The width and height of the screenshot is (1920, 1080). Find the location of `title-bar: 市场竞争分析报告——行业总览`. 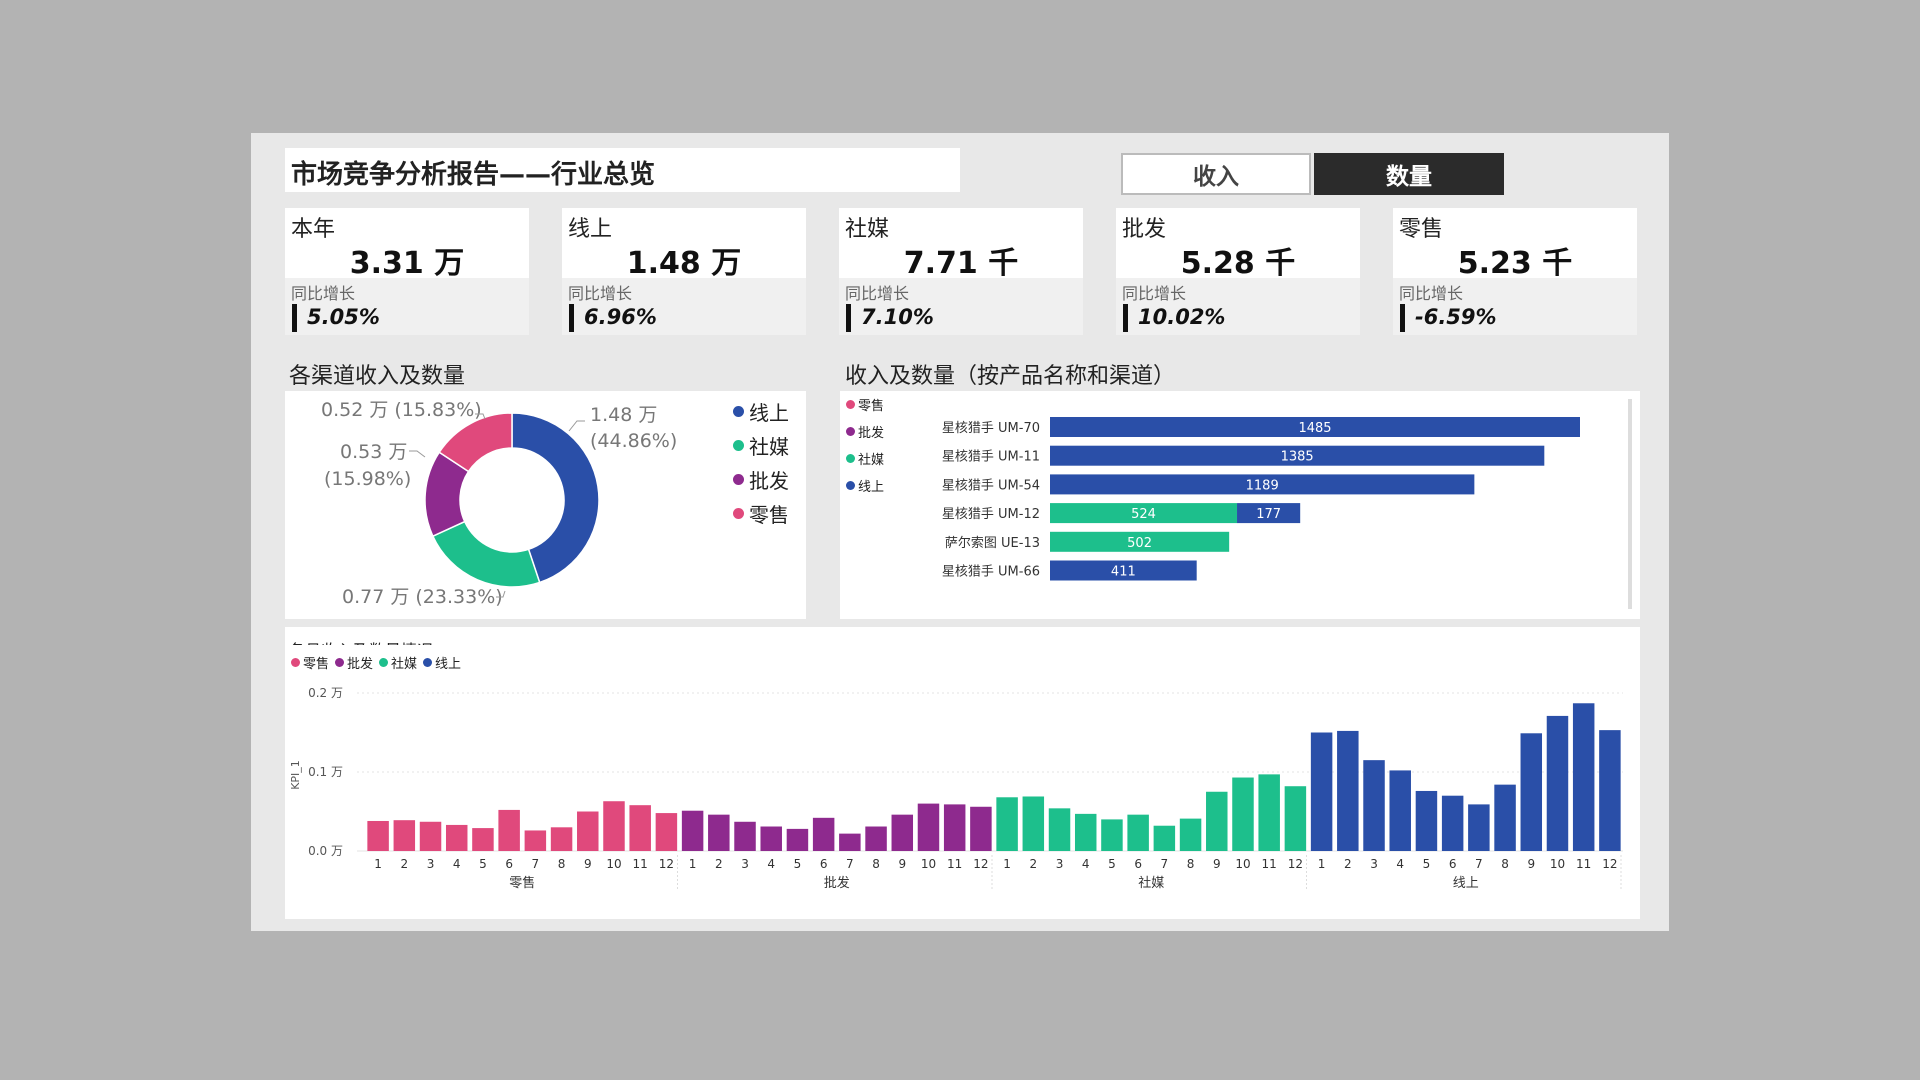

title-bar: 市场竞争分析报告——行业总览 is located at coordinates (622, 170).